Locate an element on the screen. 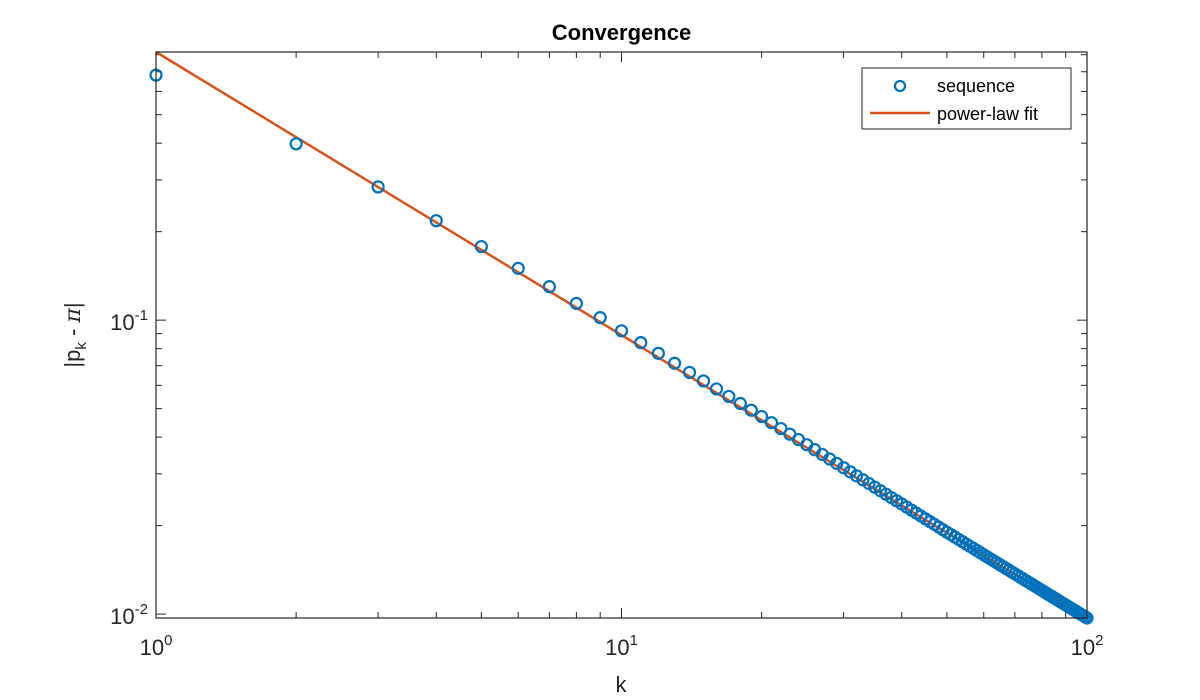  svg-text: 10⁰ is located at coordinates (156, 646).